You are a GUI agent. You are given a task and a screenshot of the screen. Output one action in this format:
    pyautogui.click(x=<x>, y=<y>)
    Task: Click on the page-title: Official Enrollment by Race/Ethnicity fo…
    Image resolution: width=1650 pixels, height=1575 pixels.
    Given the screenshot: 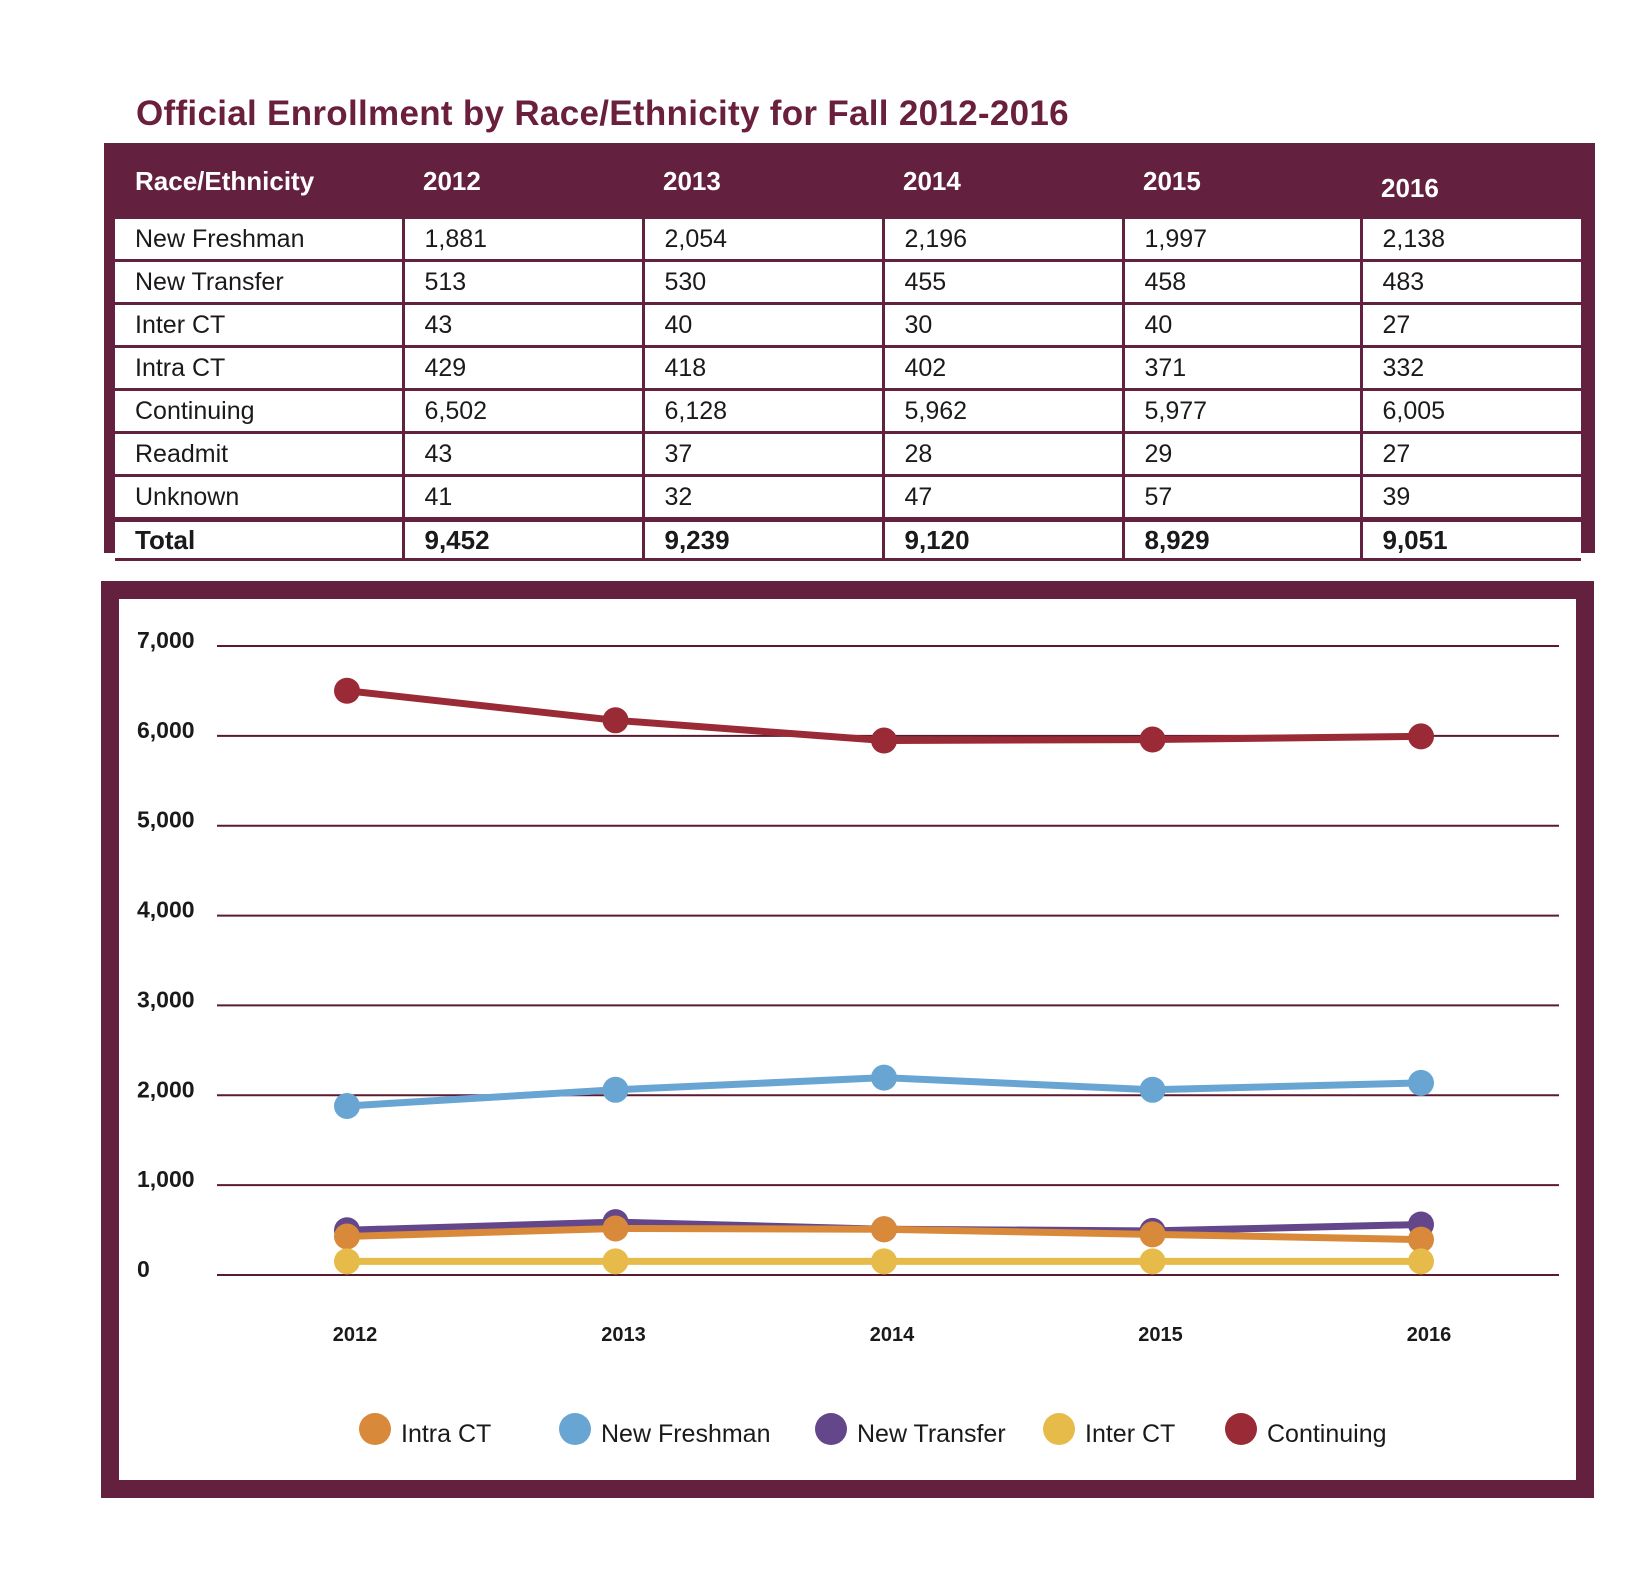 What is the action you would take?
    pyautogui.click(x=602, y=113)
    